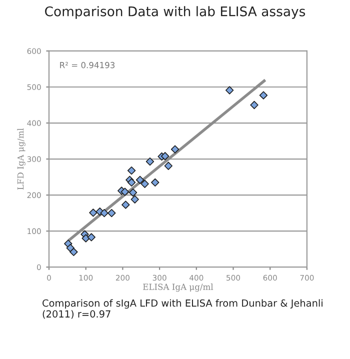 The width and height of the screenshot is (350, 359). What do you see at coordinates (182, 309) in the screenshot?
I see `text: Comparison of sIgA LFD with ELISA from Dunbar & Jehanli (2011) r=0.97` at bounding box center [182, 309].